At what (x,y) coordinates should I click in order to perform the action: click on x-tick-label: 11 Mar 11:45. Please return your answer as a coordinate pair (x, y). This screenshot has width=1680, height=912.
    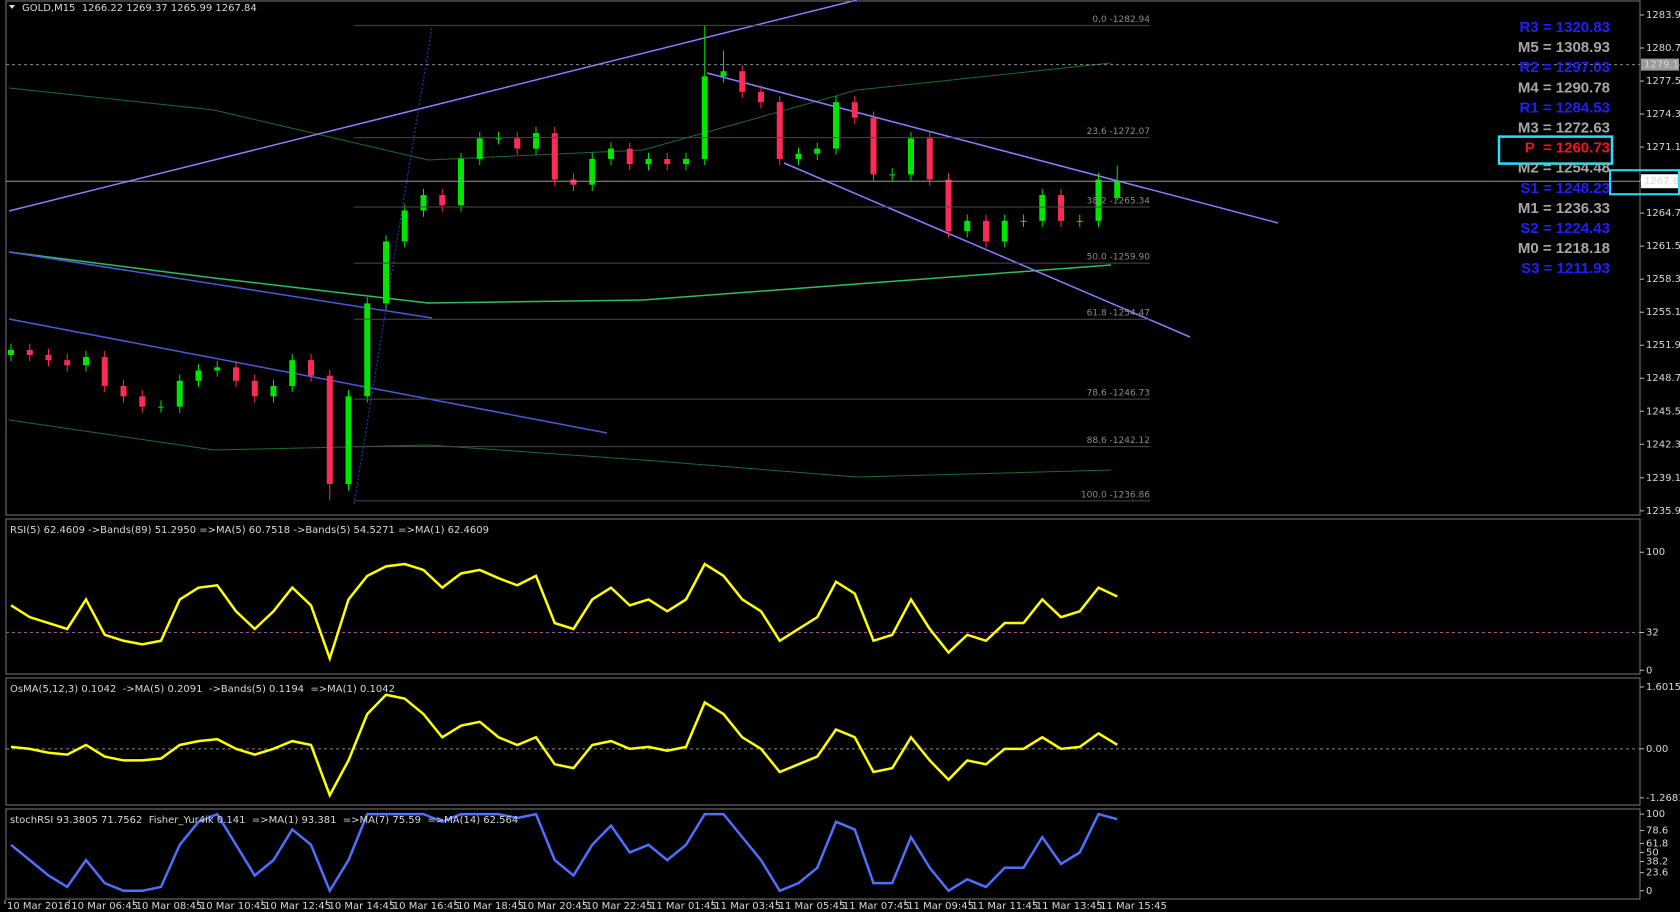
    Looking at the image, I should click on (1005, 906).